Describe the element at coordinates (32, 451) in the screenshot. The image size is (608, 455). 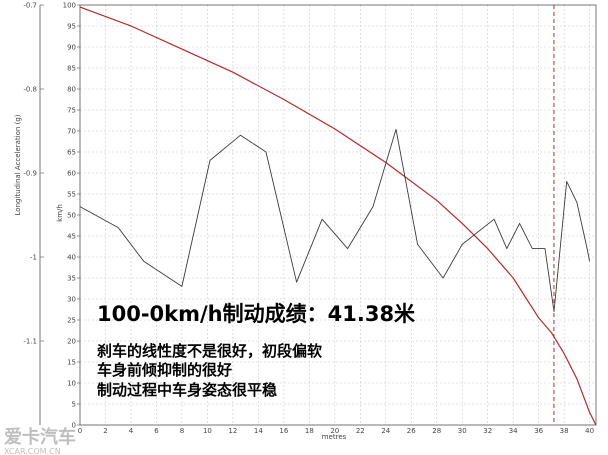
I see `watermark-site: XCAR.COM.CN` at that location.